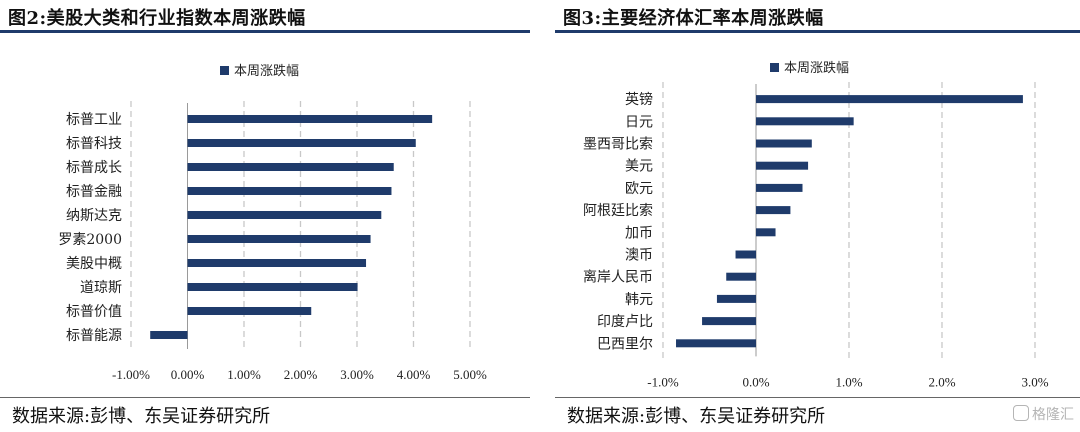 This screenshot has width=1080, height=432. Describe the element at coordinates (618, 210) in the screenshot. I see `right-category-label: 阿根廷比索` at that location.